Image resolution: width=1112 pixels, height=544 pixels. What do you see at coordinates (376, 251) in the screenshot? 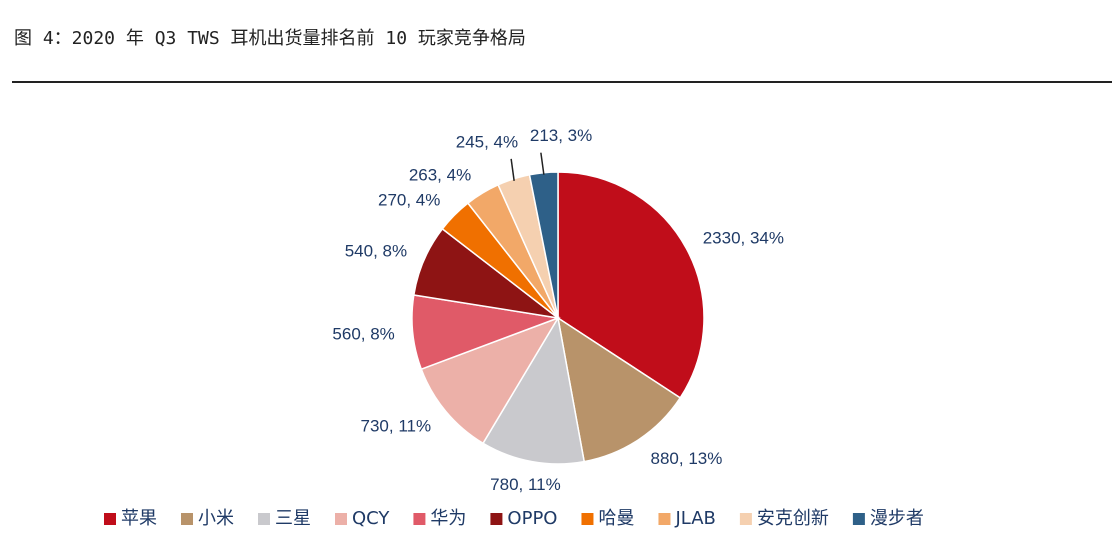
I see `data-label: 540, 8%` at bounding box center [376, 251].